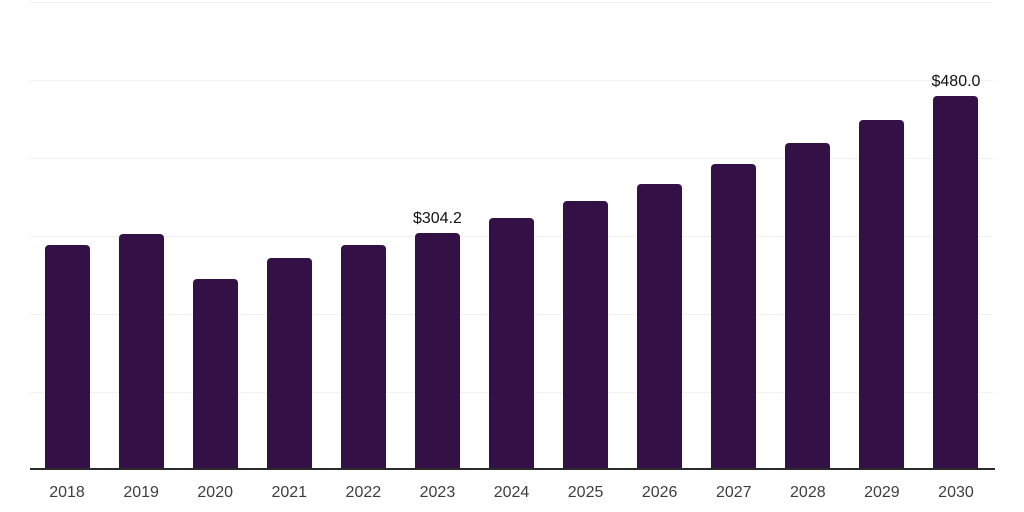 The height and width of the screenshot is (512, 1024). Describe the element at coordinates (956, 492) in the screenshot. I see `x-tick-label-2030: 2030` at that location.